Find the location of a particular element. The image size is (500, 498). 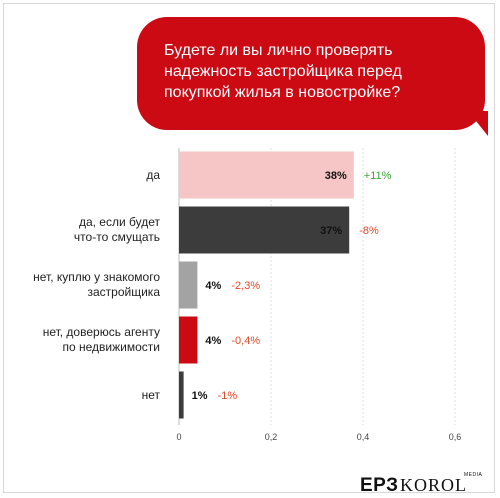

x-tick-label: 0 is located at coordinates (179, 437).